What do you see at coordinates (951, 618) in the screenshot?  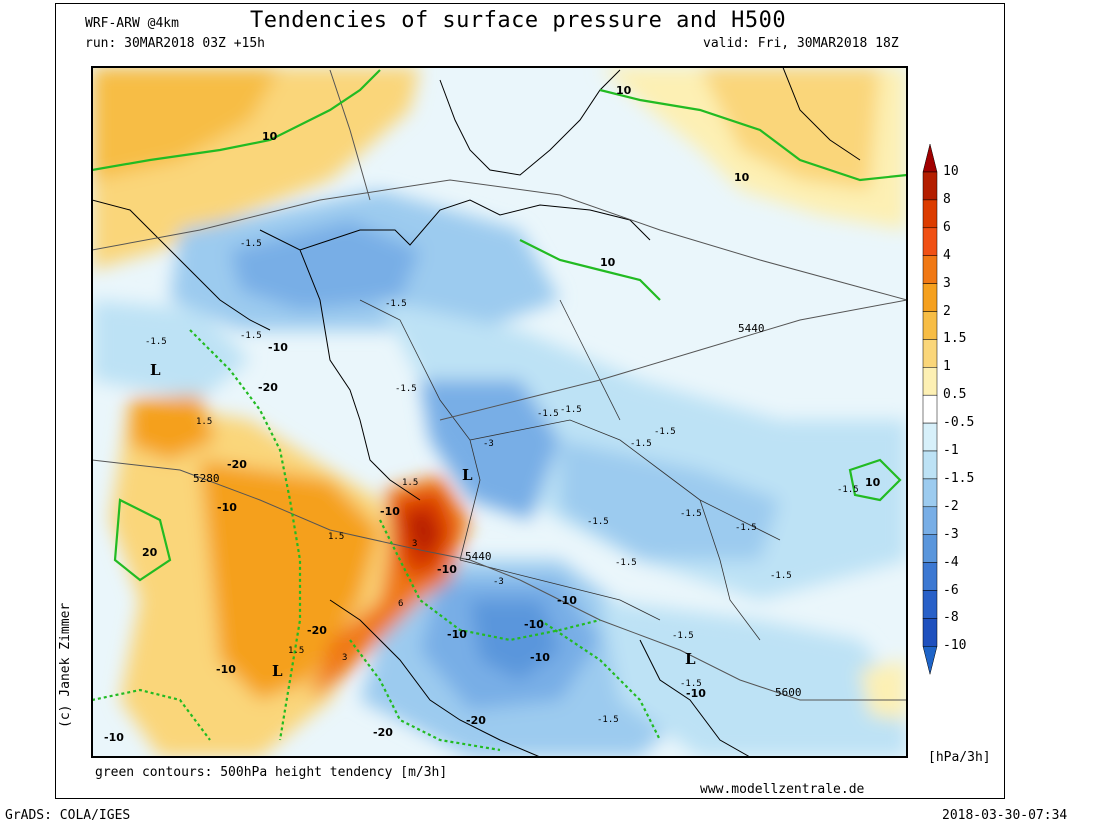 I see `color-bar-tick-label: -8` at bounding box center [951, 618].